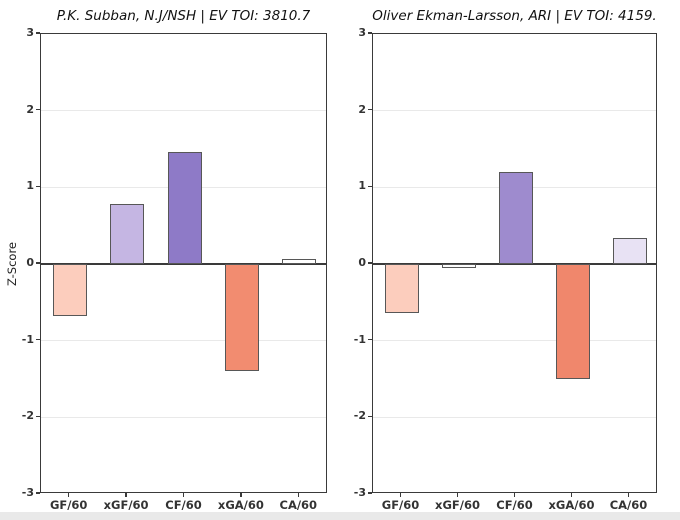 Image resolution: width=680 pixels, height=520 pixels. I want to click on left-panel-title: P.K. Subban, N.J/NSH | EV TOI: 3810.7, so click(183, 16).